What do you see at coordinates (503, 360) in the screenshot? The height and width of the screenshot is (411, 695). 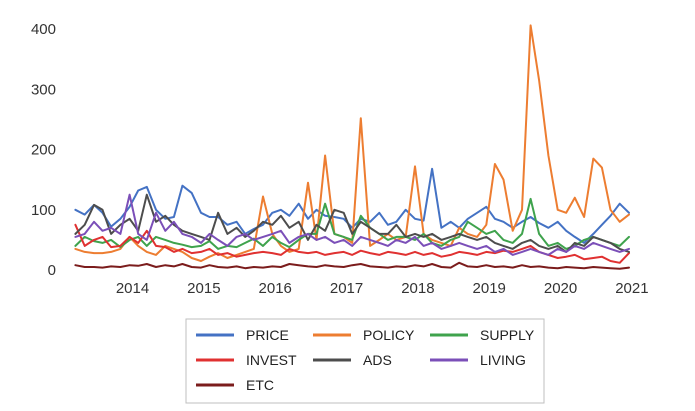 I see `legend-label-living: LIVING` at bounding box center [503, 360].